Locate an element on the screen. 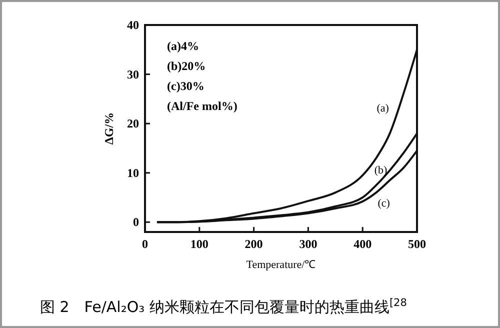  y-tick-label: 0 is located at coordinates (136, 222).